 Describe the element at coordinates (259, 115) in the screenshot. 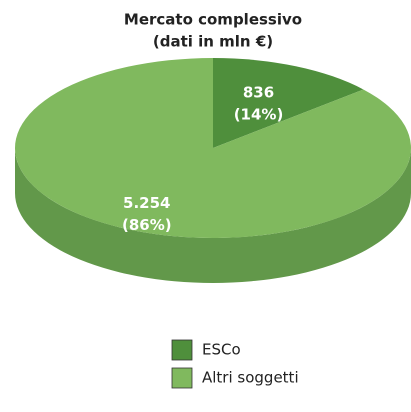

I see `percent-label: (14%)` at that location.